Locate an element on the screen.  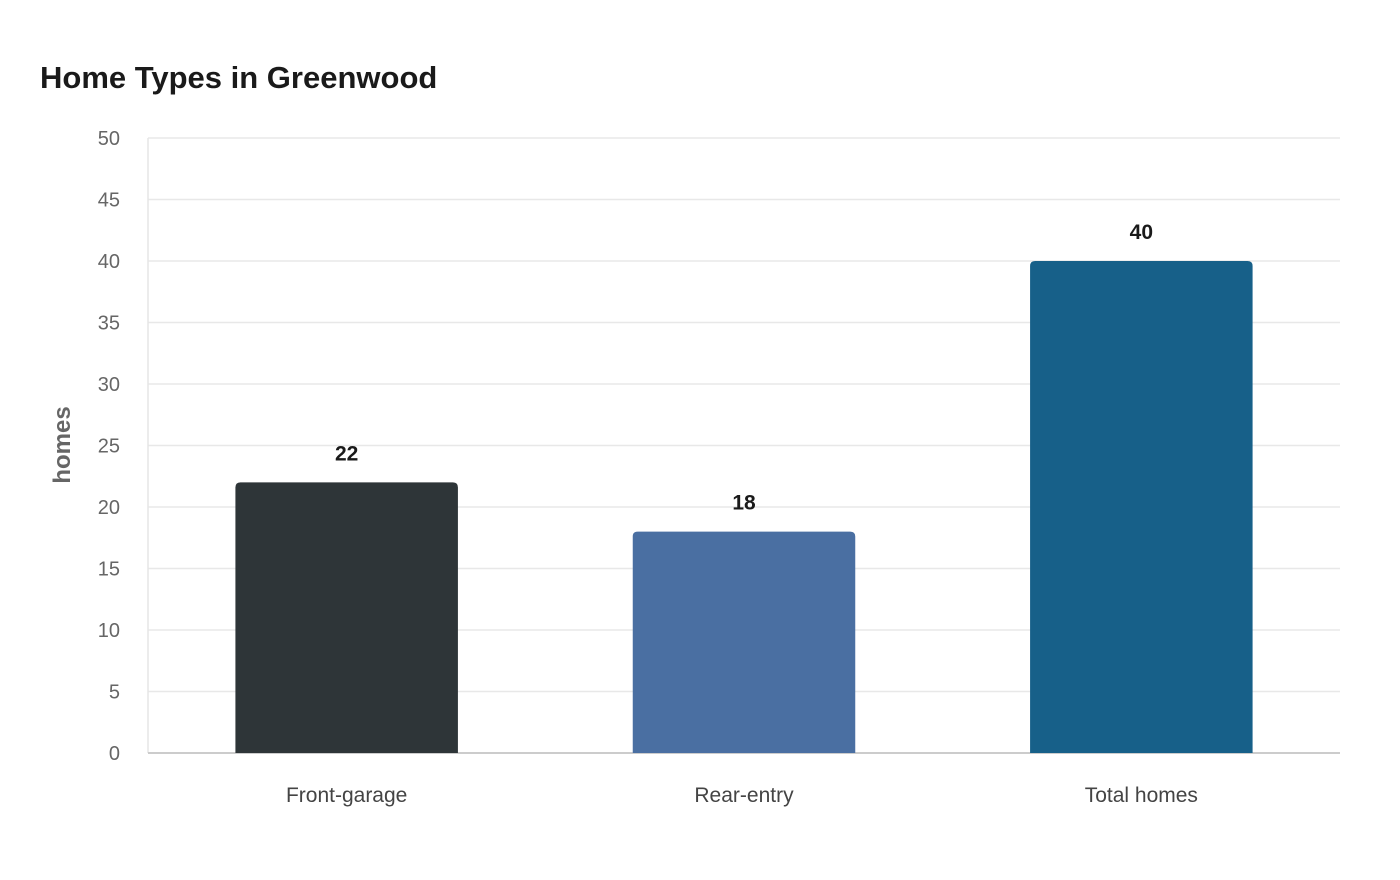
bar-total-homes is located at coordinates (1141, 507).